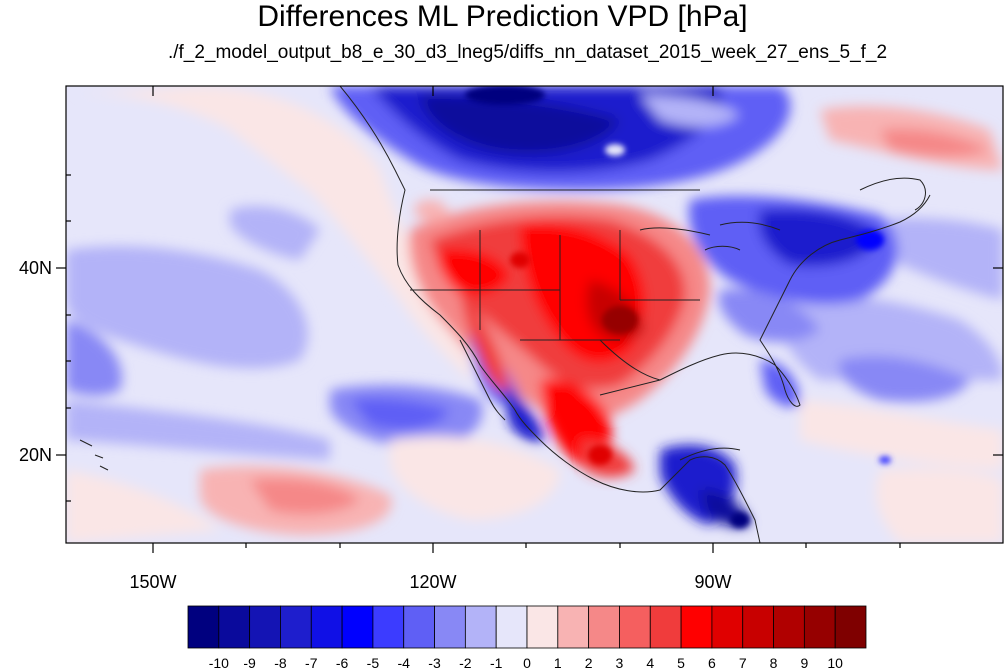  What do you see at coordinates (681, 663) in the screenshot?
I see `colorbar-tick-label: 5` at bounding box center [681, 663].